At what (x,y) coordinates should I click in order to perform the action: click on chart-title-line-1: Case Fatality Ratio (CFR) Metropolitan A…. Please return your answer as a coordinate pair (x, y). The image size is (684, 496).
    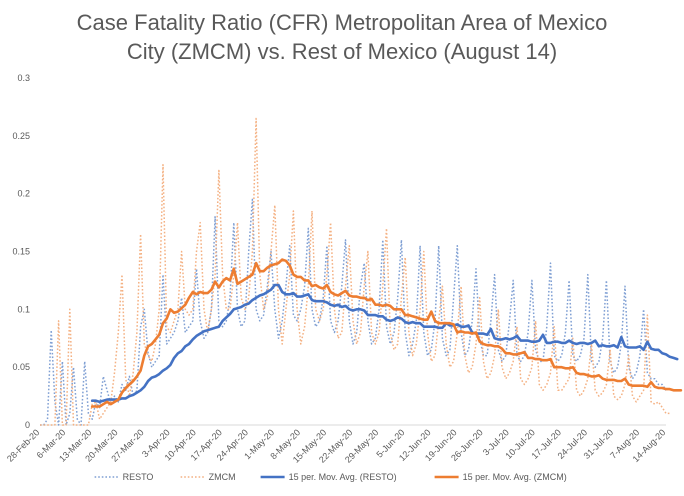
    Looking at the image, I should click on (342, 22).